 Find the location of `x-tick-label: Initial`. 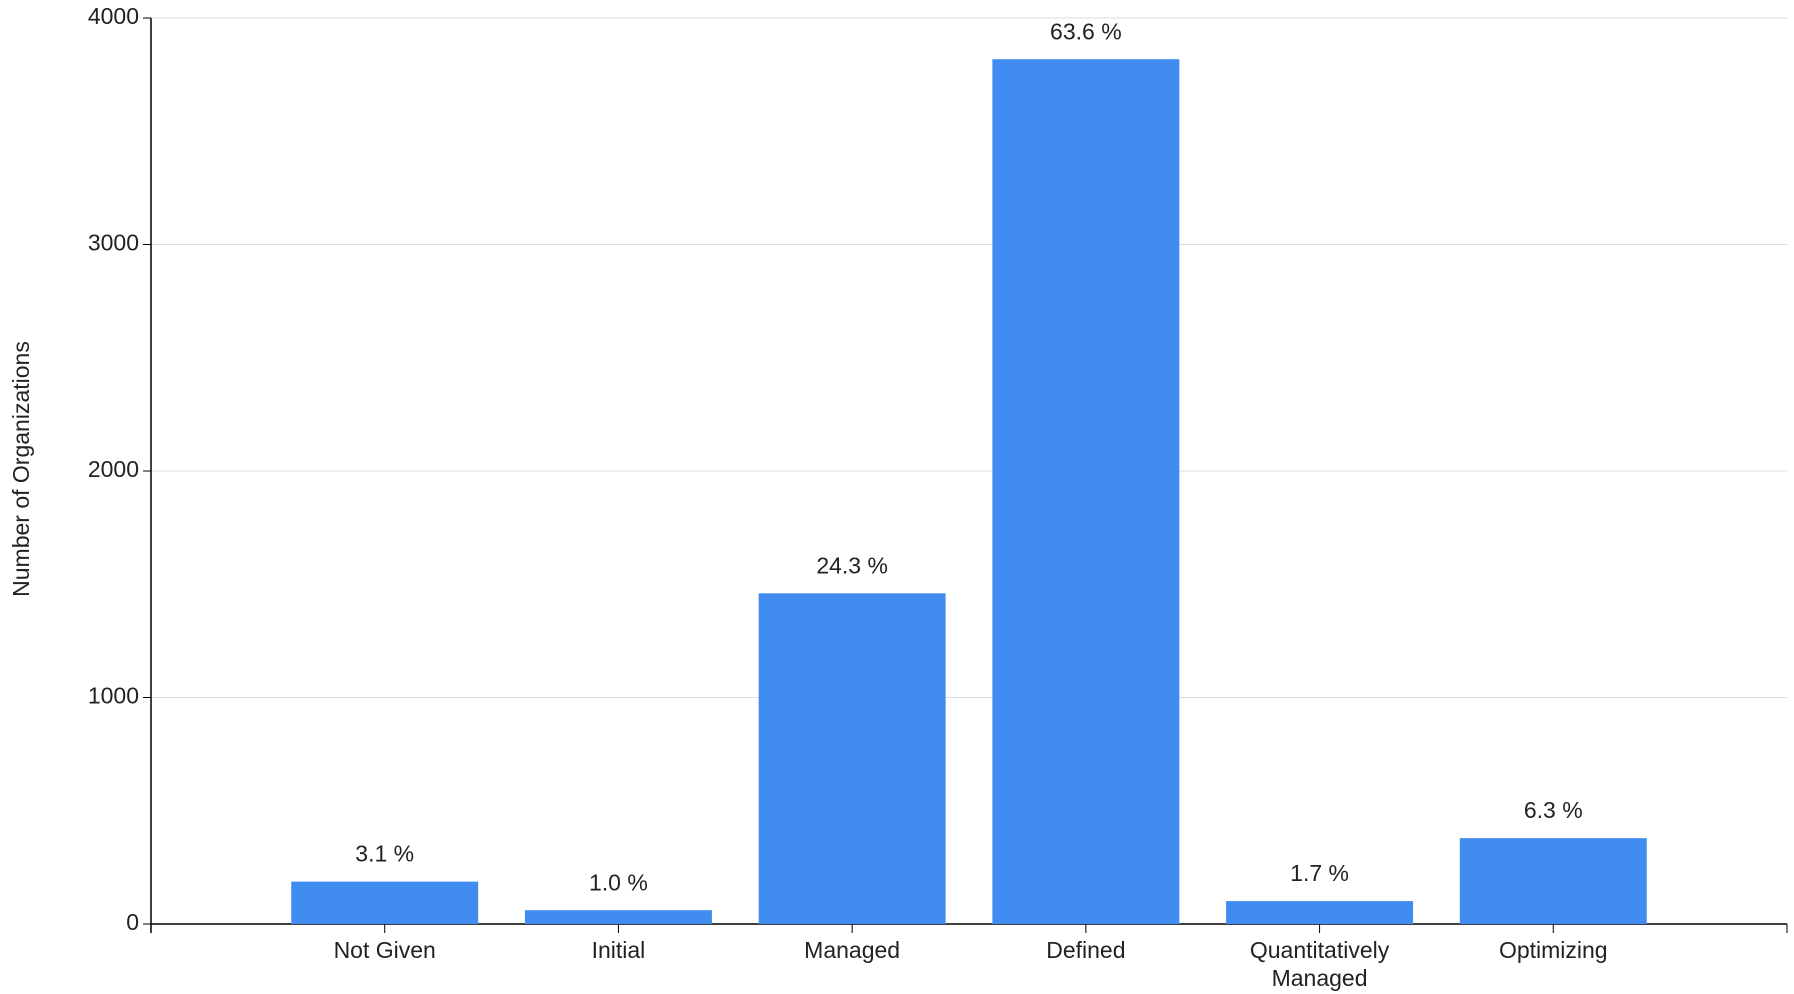

x-tick-label: Initial is located at coordinates (618, 950).